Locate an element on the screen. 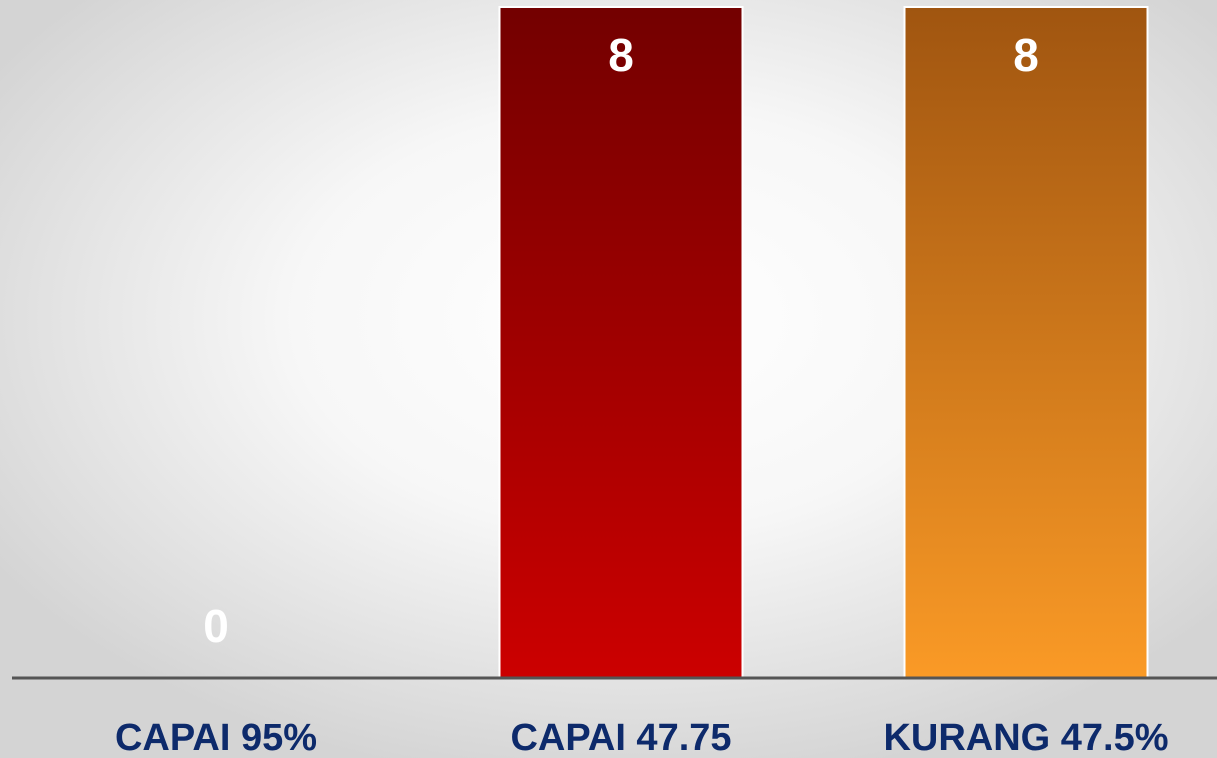 This screenshot has width=1217, height=758. data-label: 0 is located at coordinates (216, 626).